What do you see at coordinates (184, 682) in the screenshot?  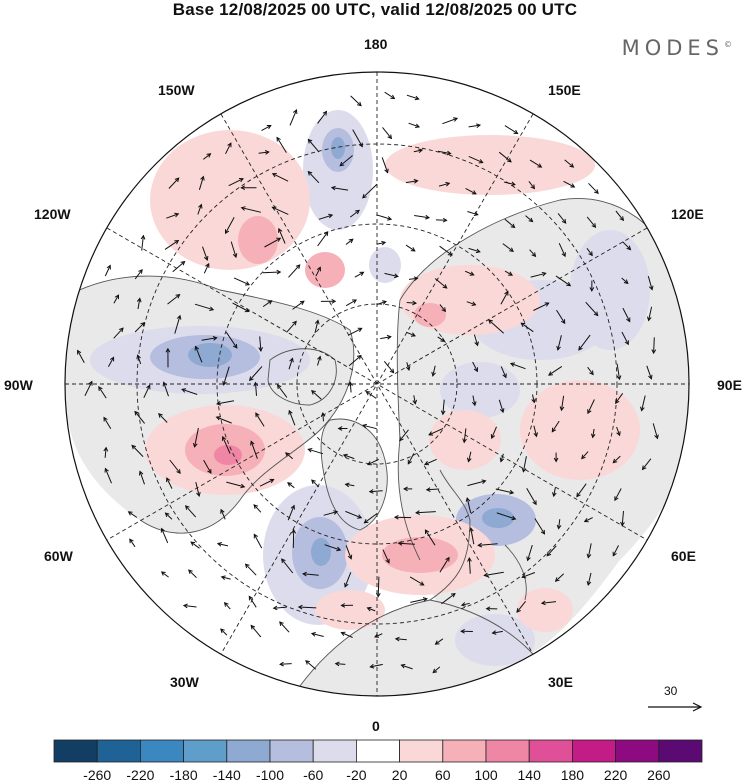 I see `lon-label-30w: 30W` at bounding box center [184, 682].